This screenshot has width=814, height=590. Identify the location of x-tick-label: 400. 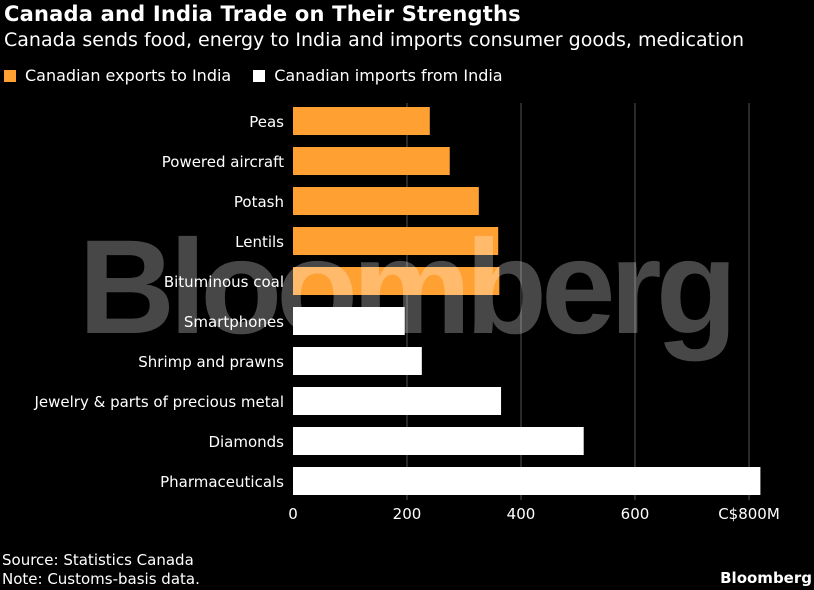
(521, 514).